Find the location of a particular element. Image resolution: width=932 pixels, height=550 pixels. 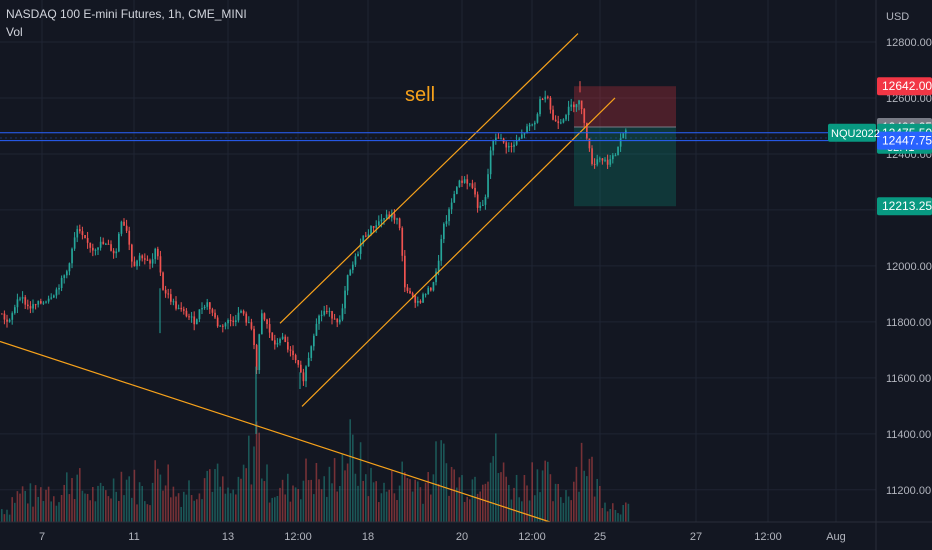

time-tick-label: 13 is located at coordinates (228, 537).